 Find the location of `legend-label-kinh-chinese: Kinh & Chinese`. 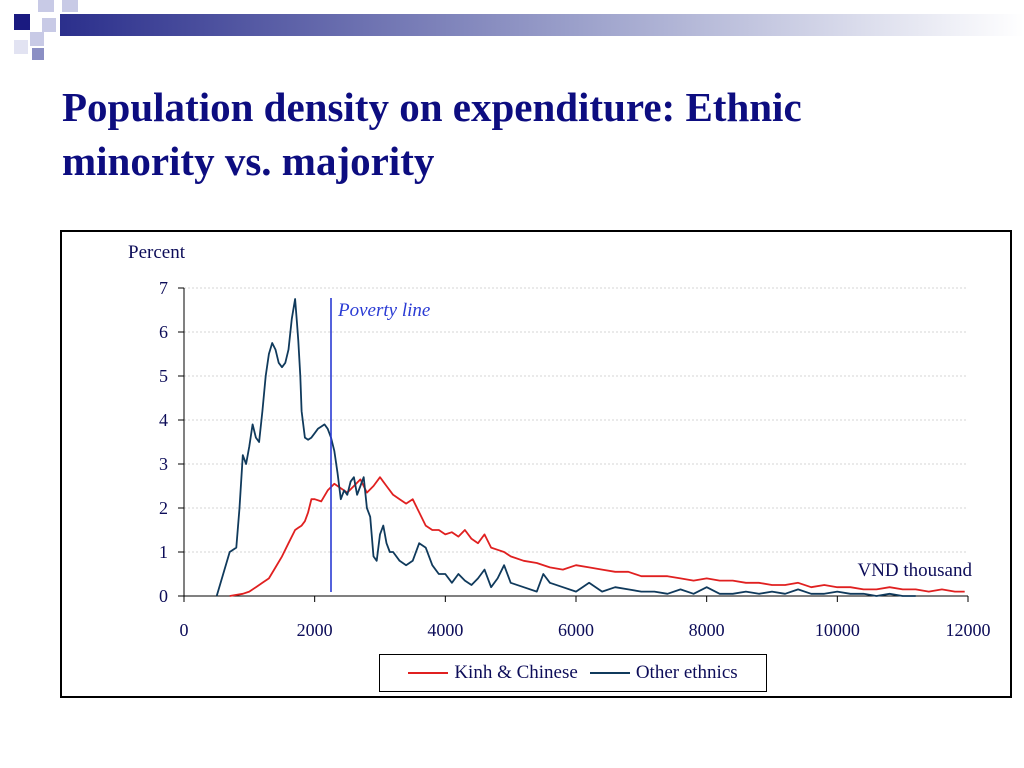

legend-label-kinh-chinese: Kinh & Chinese is located at coordinates (516, 672).